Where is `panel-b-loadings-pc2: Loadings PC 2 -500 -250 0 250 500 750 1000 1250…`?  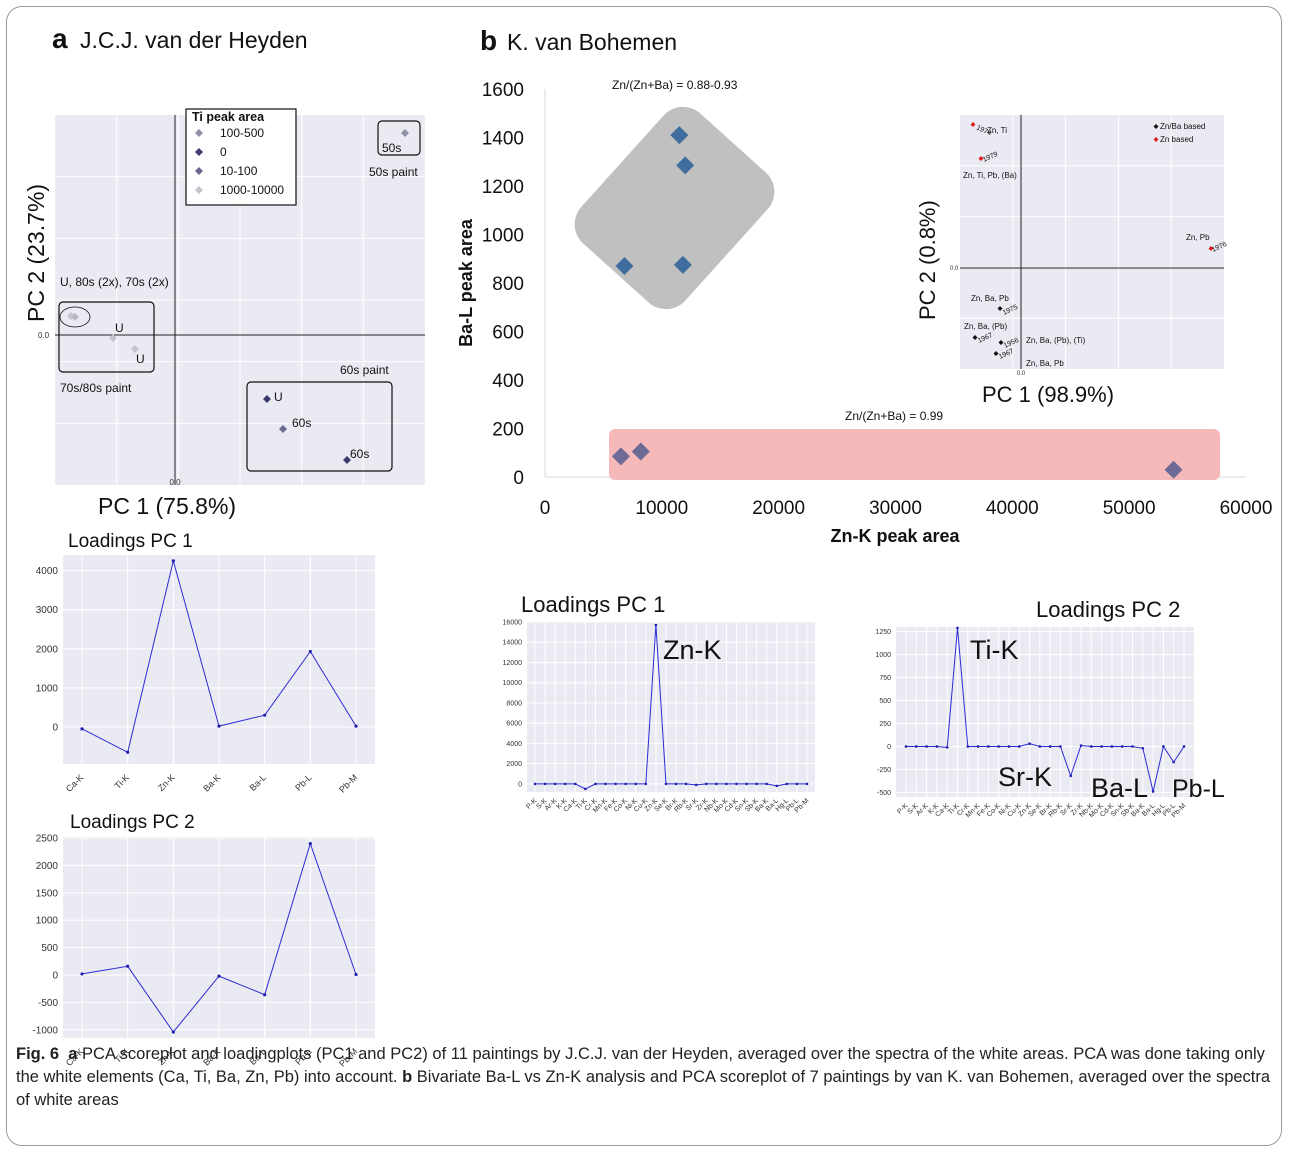
panel-b-loadings-pc2: Loadings PC 2 -500 -250 0 250 500 750 1000 1250… is located at coordinates (1049, 708).